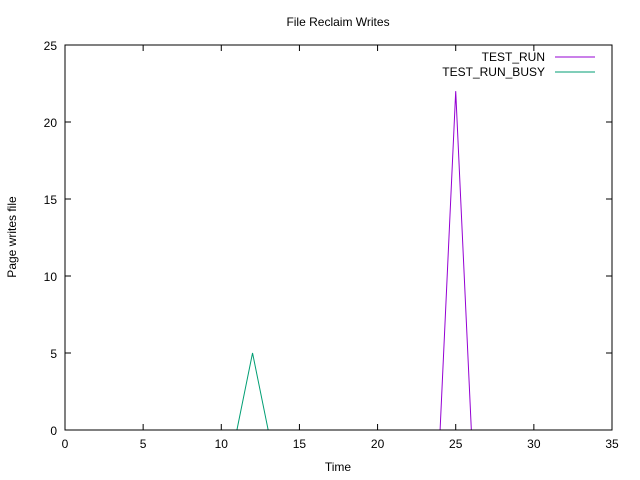 Image resolution: width=640 pixels, height=480 pixels. I want to click on y-tick-label: 0, so click(53, 431).